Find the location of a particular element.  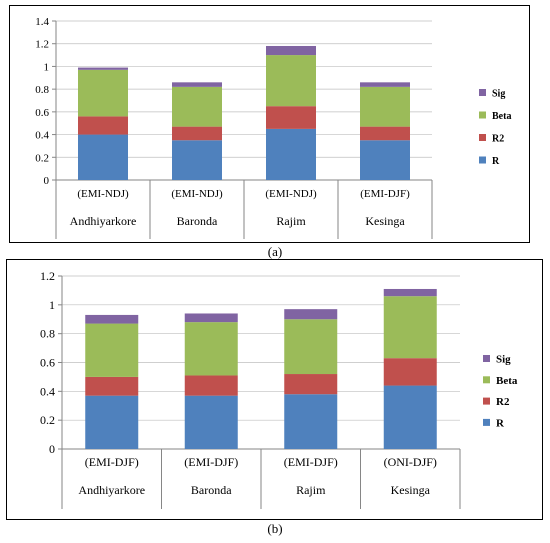

y-tick-label: 1.4 is located at coordinates (42, 22).